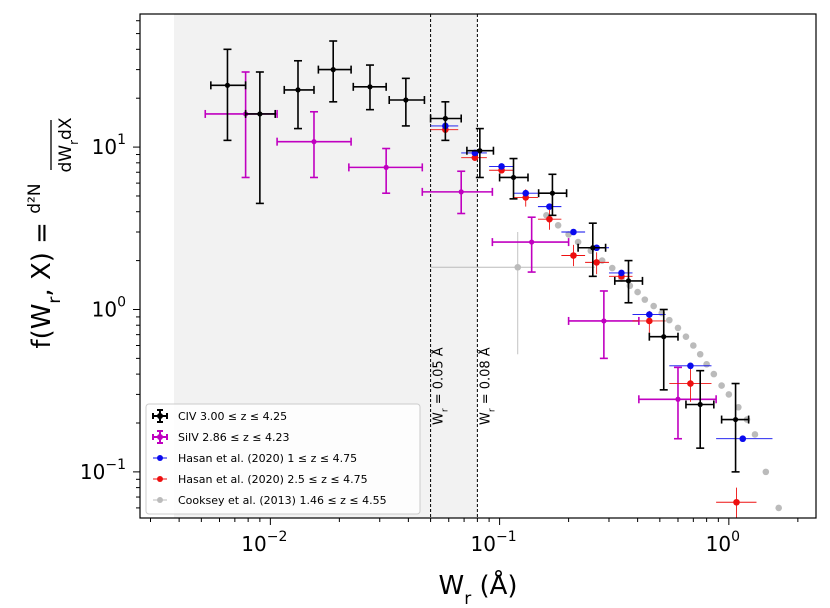 The height and width of the screenshot is (608, 830). I want to click on vline-layer: Wr = 0.05 Å Wr = 0.08 Å, so click(463, 266).